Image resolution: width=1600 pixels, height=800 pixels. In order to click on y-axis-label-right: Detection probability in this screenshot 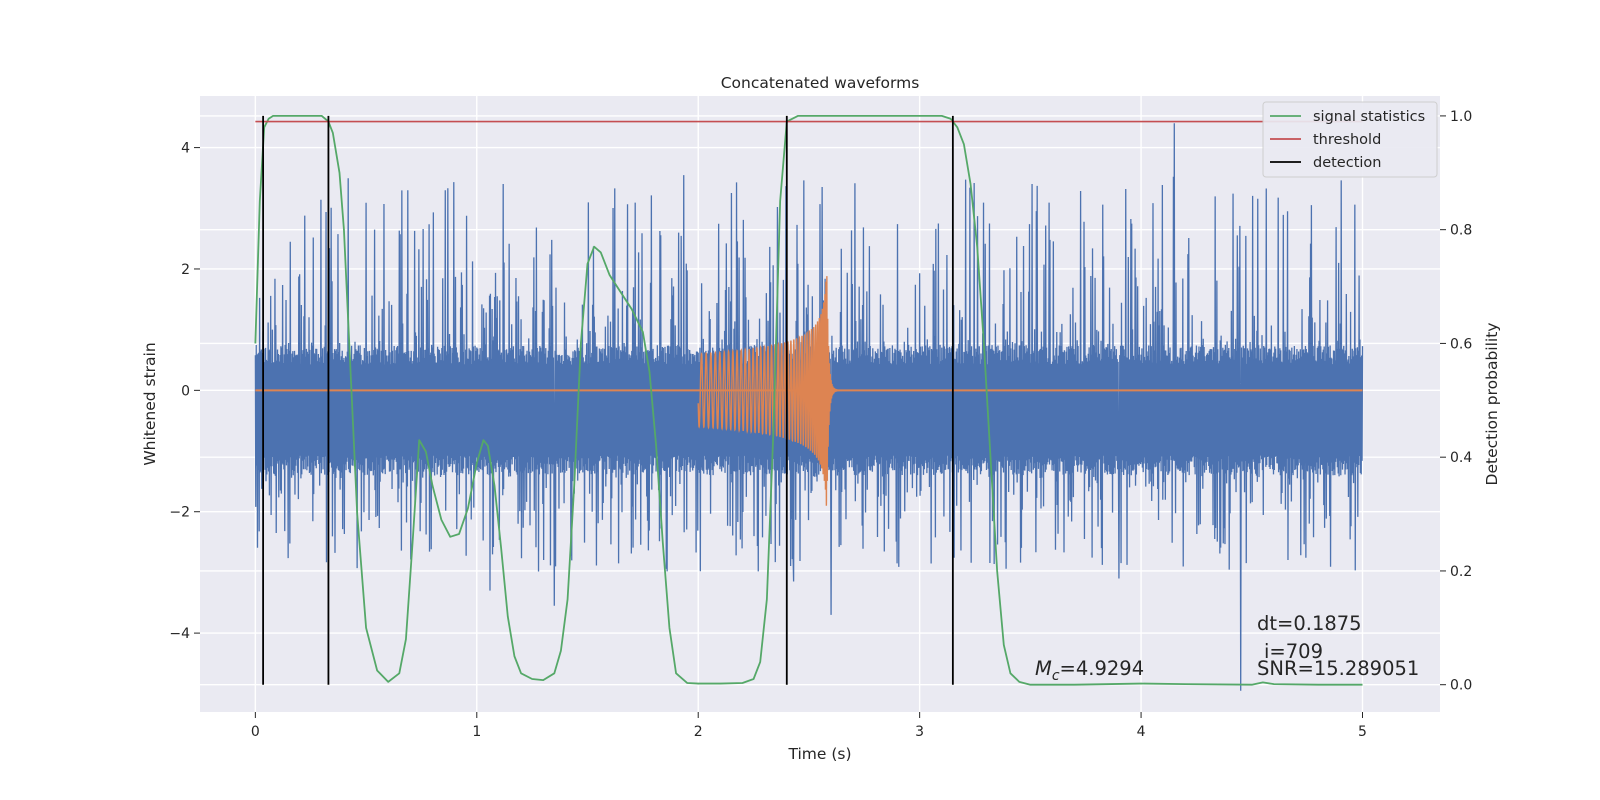, I will do `click(1492, 404)`.